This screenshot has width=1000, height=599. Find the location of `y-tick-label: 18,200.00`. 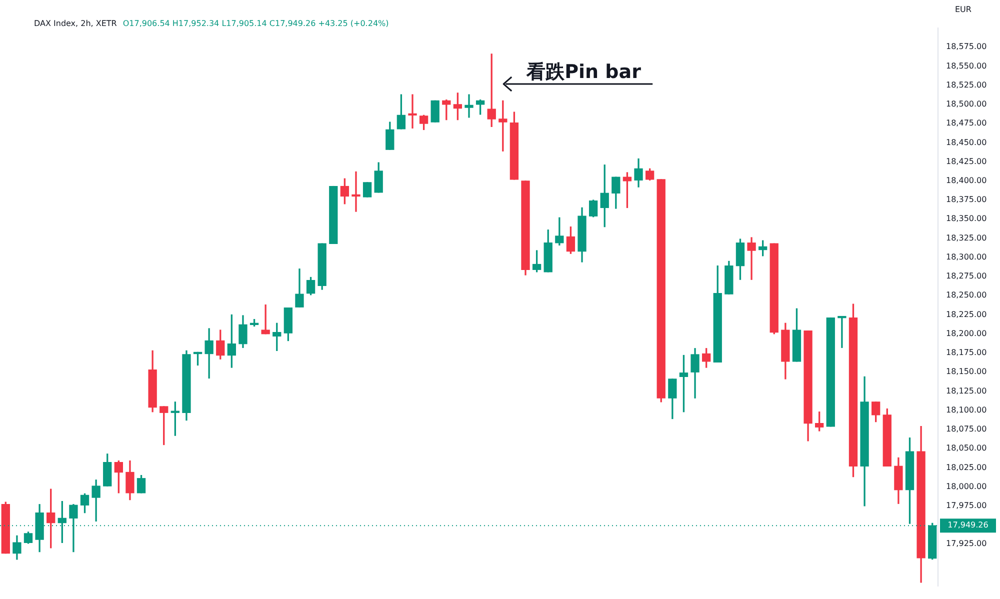

y-tick-label: 18,200.00 is located at coordinates (966, 333).